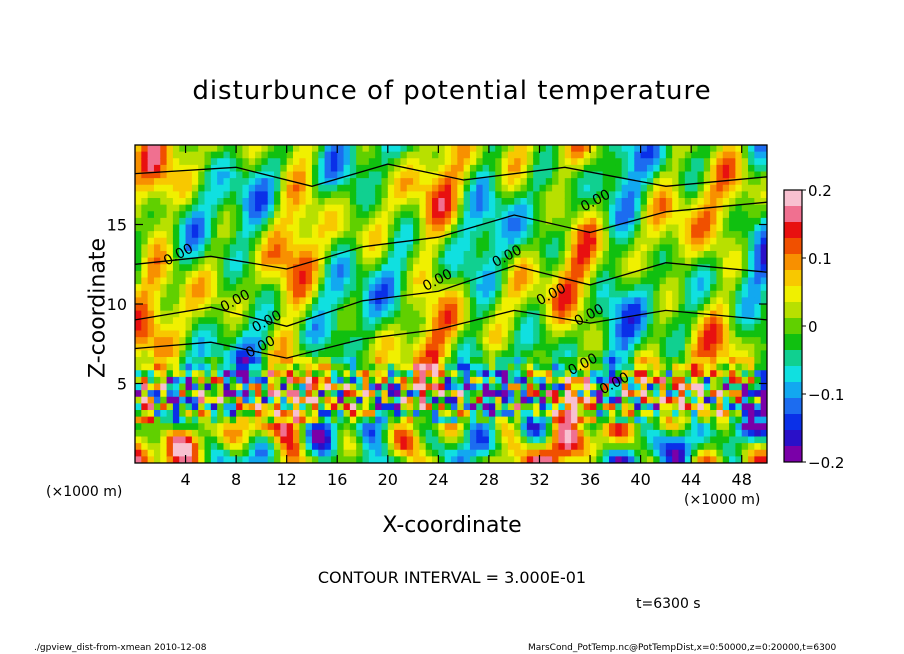 The width and height of the screenshot is (904, 654). What do you see at coordinates (640, 479) in the screenshot?
I see `x-tick-label: 40` at bounding box center [640, 479].